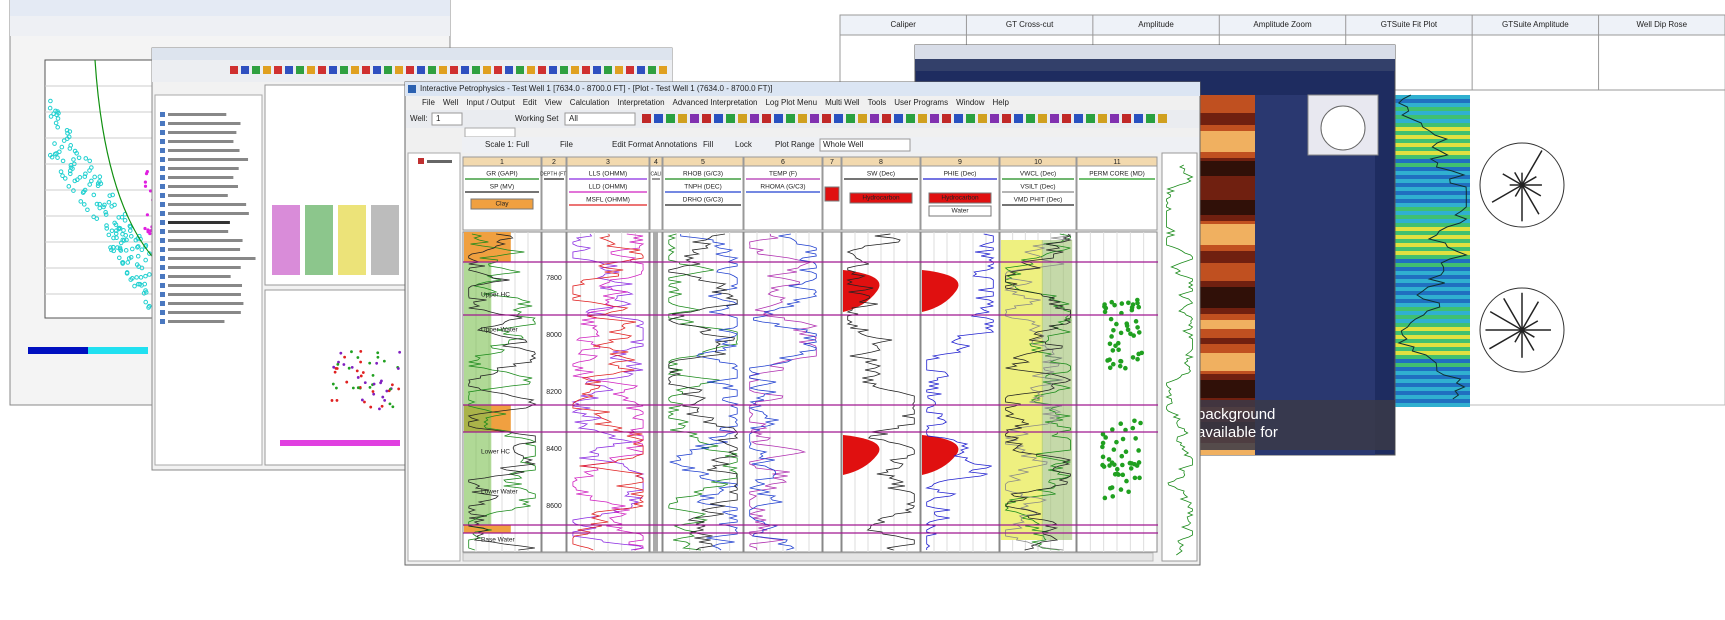 The width and height of the screenshot is (1725, 620). Describe the element at coordinates (795, 144) in the screenshot. I see `plot-tool: Plot Range` at that location.